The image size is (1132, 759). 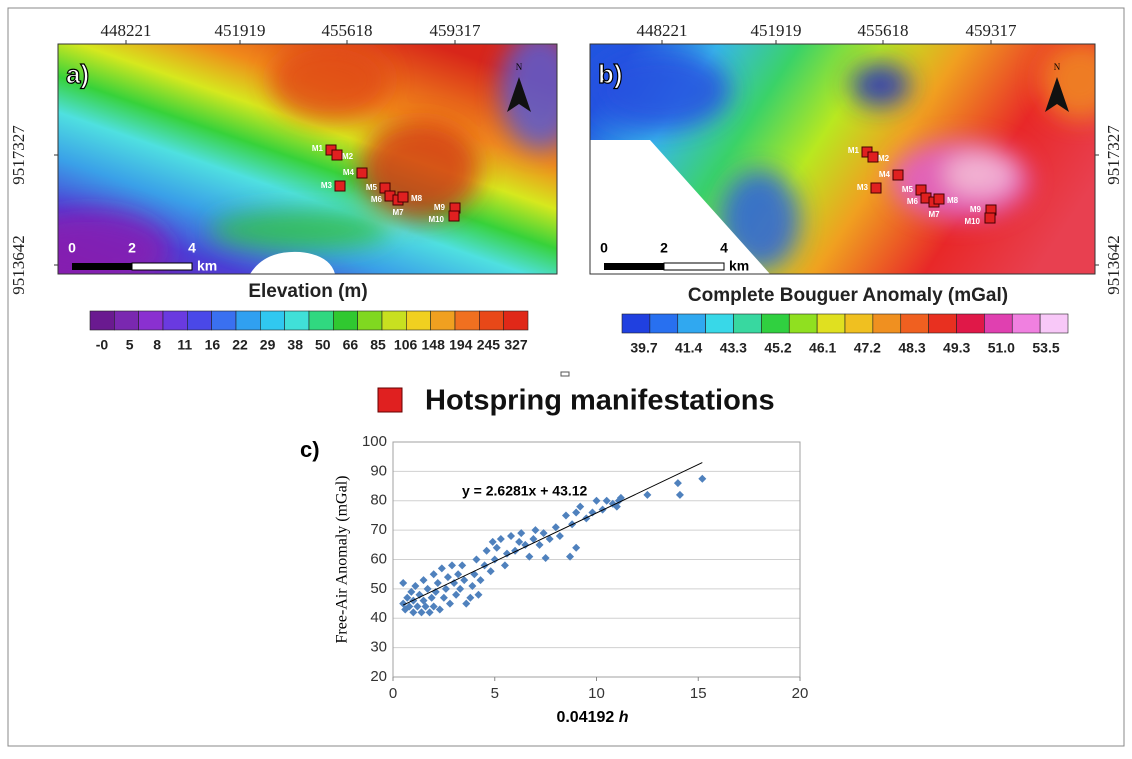 I want to click on north-arrow, so click(x=519, y=94).